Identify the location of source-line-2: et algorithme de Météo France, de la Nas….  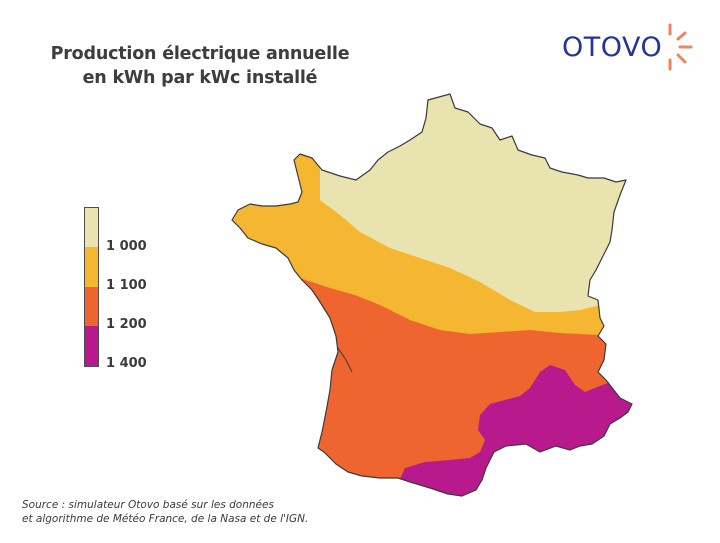
(165, 519).